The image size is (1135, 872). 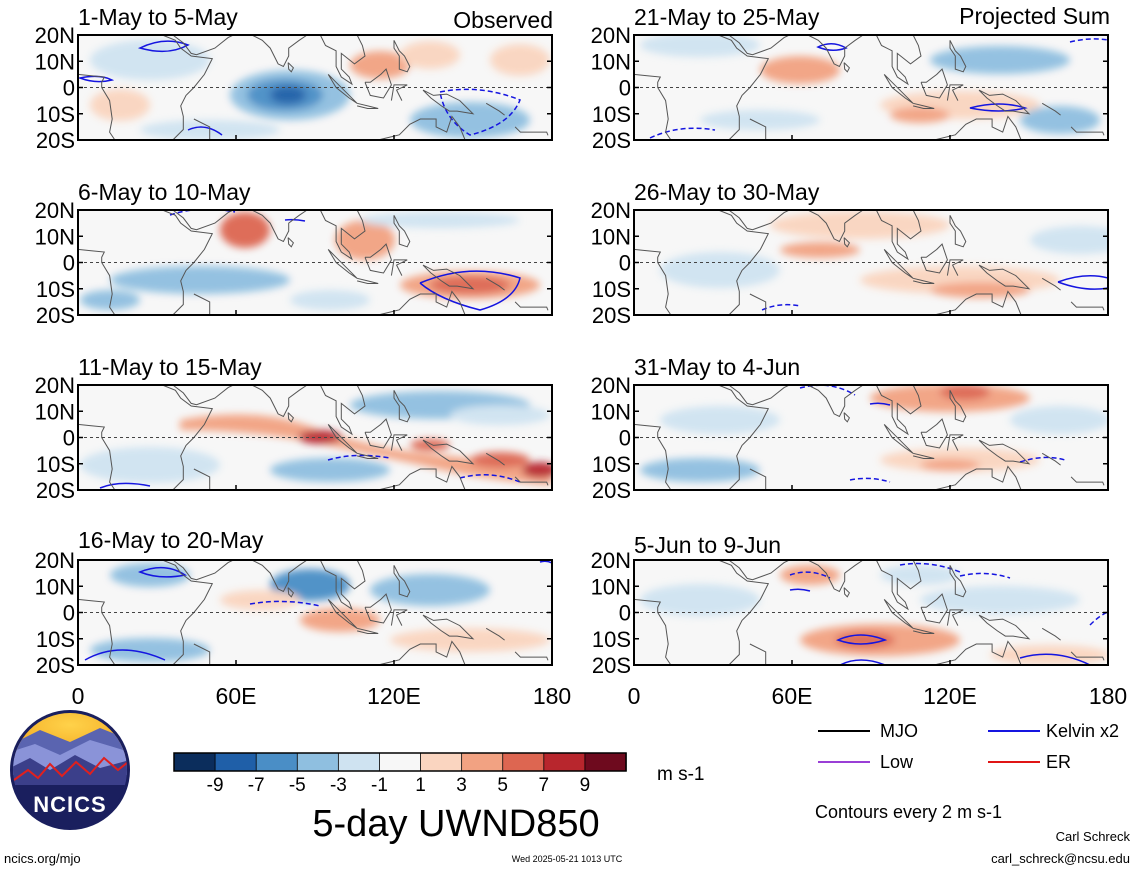 What do you see at coordinates (400, 774) in the screenshot?
I see `colorbar: -9 -7 -5 -3 -1 1 3 5 7 9` at bounding box center [400, 774].